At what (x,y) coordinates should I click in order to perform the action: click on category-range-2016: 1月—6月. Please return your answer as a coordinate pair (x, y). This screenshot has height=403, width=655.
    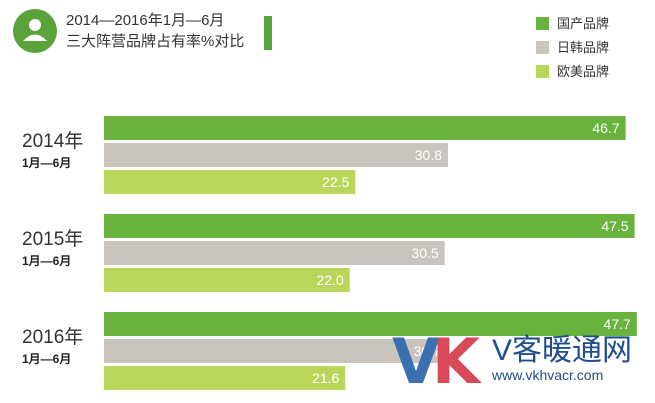
    Looking at the image, I should click on (46, 359).